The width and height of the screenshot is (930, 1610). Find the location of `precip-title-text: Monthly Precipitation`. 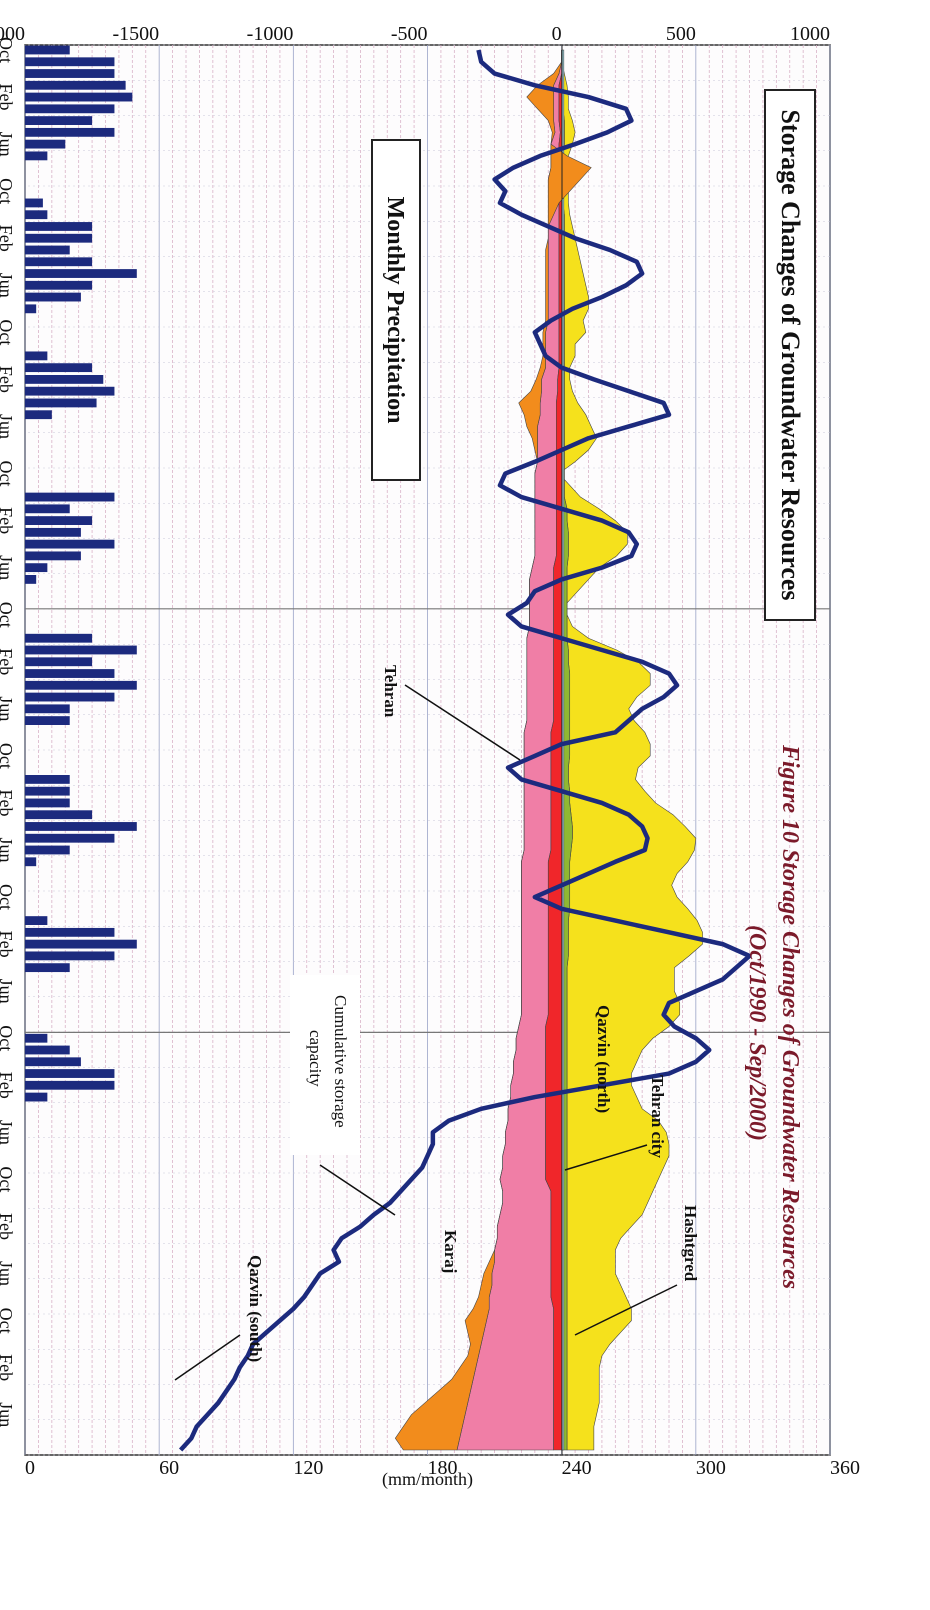

precip-title-text: Monthly Precipitation is located at coordinates (395, 310).